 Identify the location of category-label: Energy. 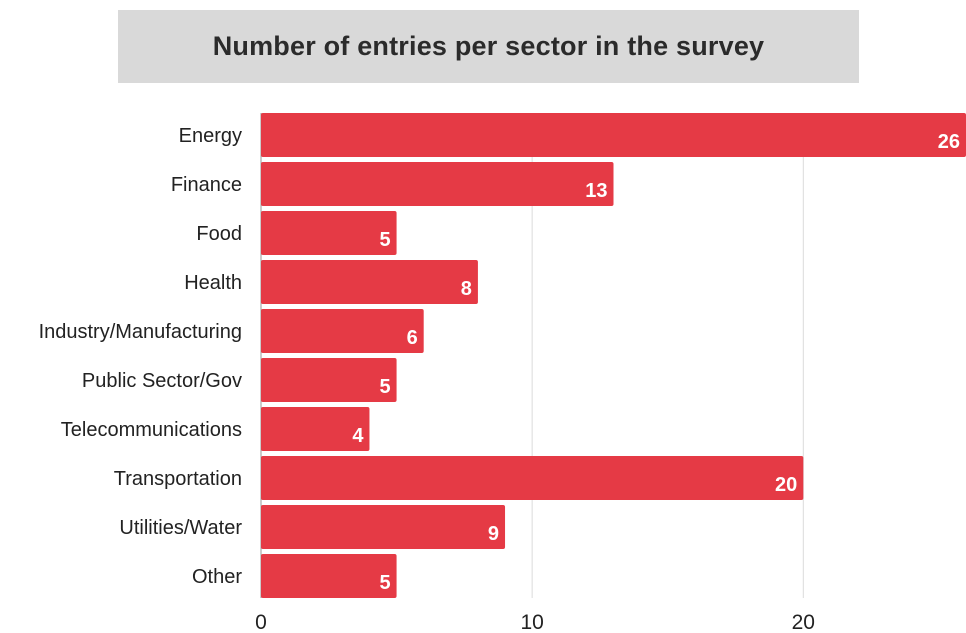
(210, 136).